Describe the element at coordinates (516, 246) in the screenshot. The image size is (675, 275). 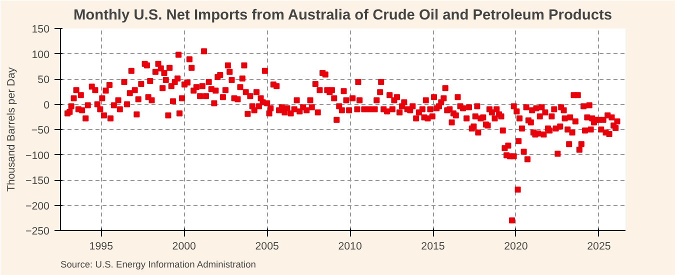
I see `x-tick-label: 2020` at that location.